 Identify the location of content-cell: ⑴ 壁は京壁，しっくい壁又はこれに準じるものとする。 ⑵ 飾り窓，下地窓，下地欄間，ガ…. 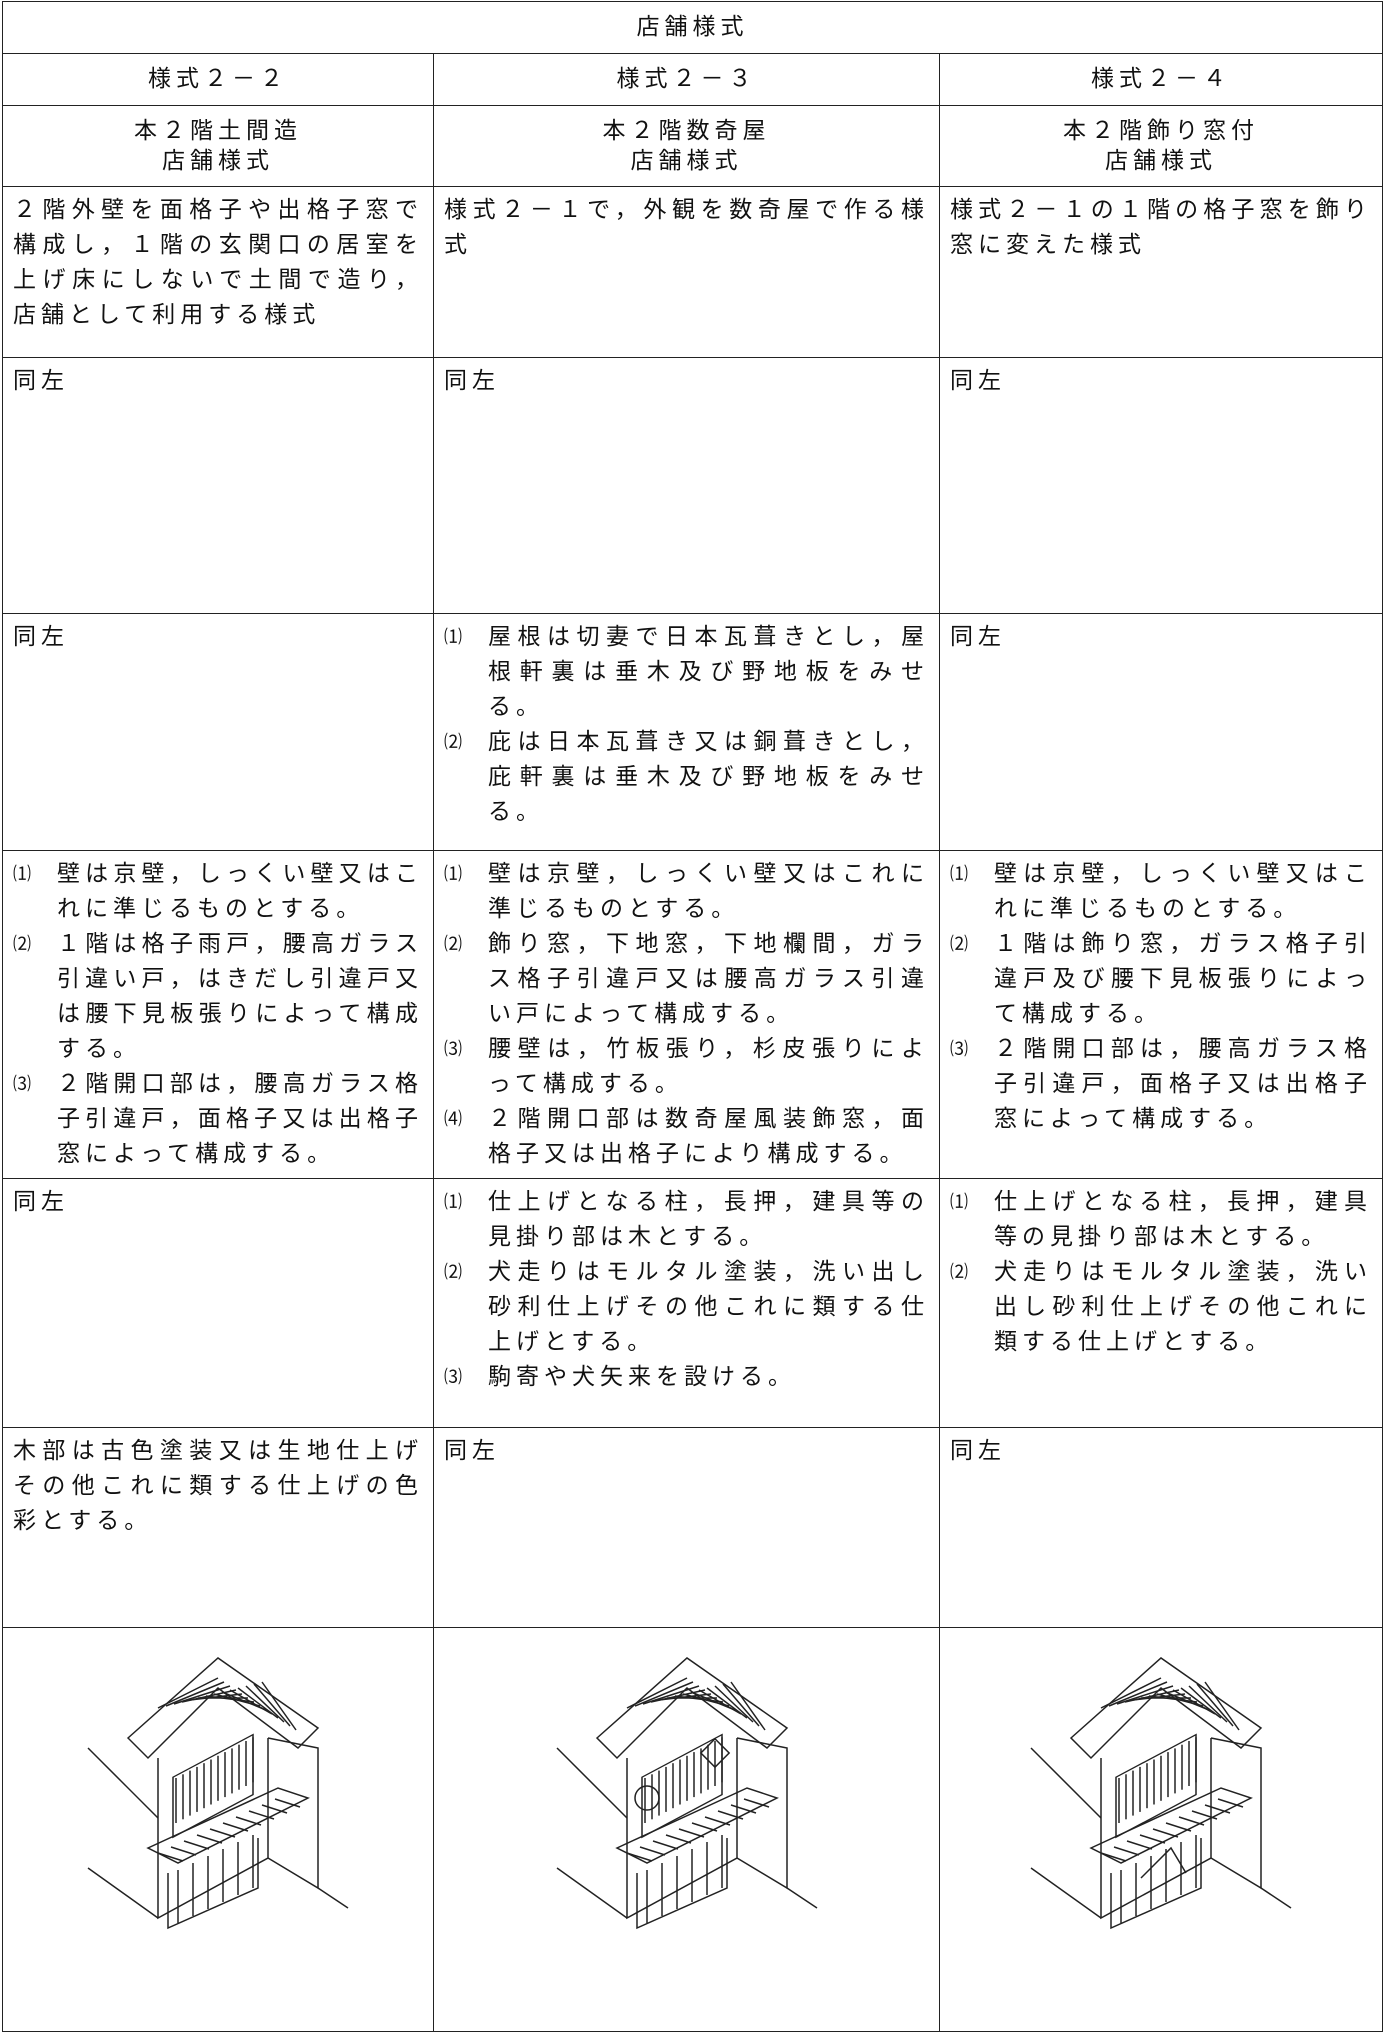
(686, 1014).